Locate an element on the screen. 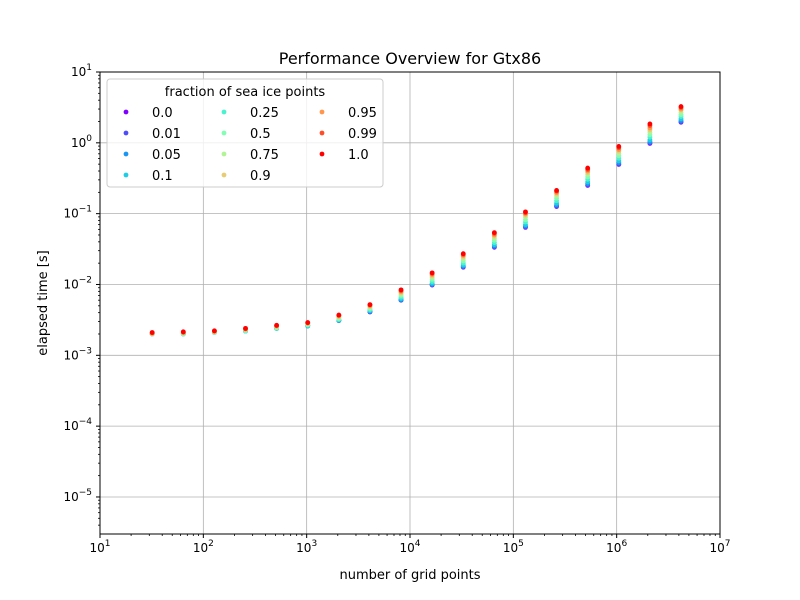 This screenshot has width=800, height=600. legend-label: 0.01 is located at coordinates (166, 134).